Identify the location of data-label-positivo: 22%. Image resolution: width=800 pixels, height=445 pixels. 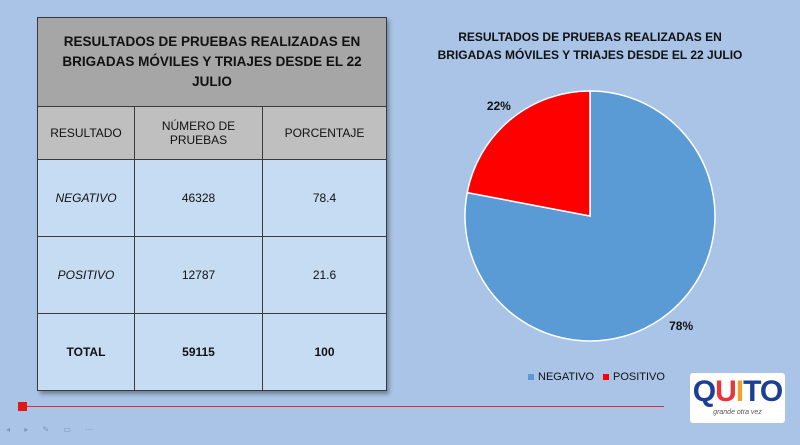
(499, 106).